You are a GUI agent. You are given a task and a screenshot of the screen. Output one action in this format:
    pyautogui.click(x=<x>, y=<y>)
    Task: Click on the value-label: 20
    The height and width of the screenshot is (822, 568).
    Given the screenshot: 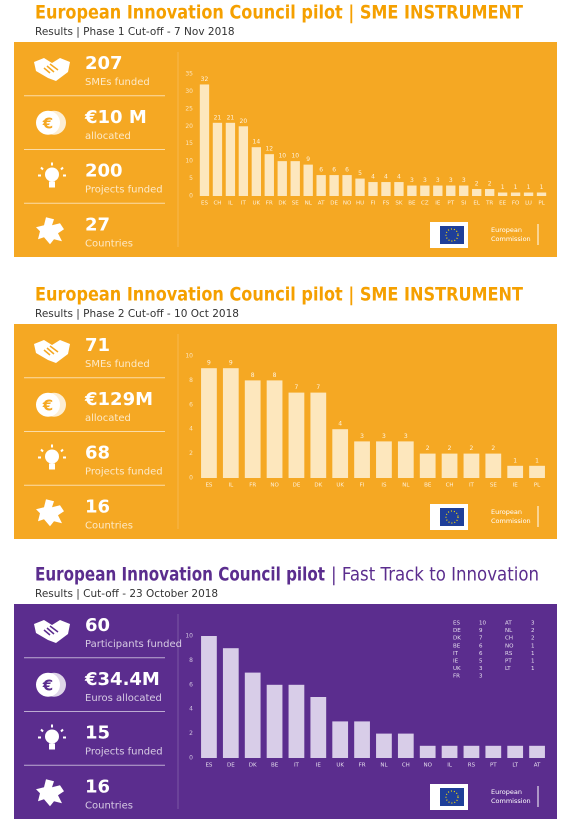 What is the action you would take?
    pyautogui.click(x=244, y=121)
    